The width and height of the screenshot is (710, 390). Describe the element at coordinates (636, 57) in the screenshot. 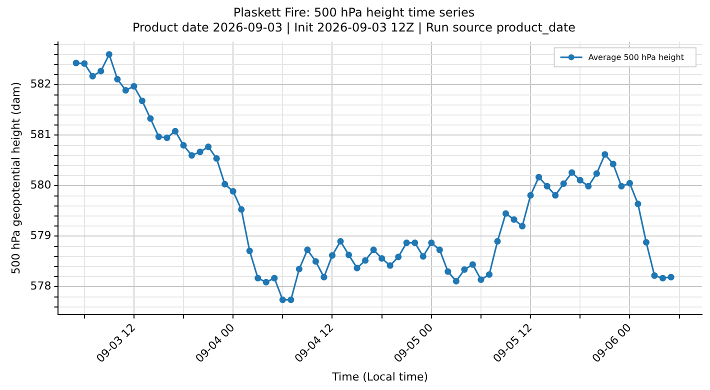

I see `legend-label: Average 500 hPa height` at that location.